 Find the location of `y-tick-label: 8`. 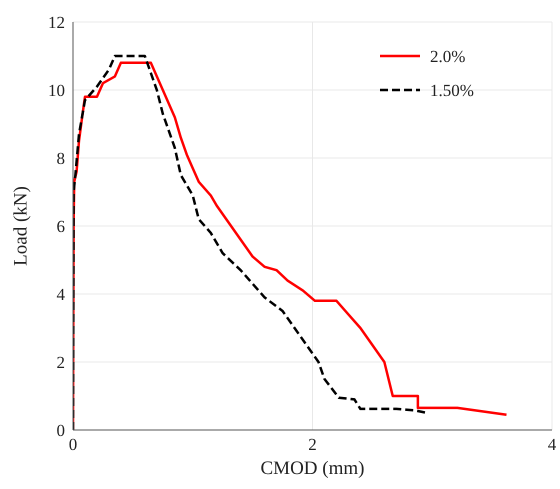

y-tick-label: 8 is located at coordinates (60, 158).